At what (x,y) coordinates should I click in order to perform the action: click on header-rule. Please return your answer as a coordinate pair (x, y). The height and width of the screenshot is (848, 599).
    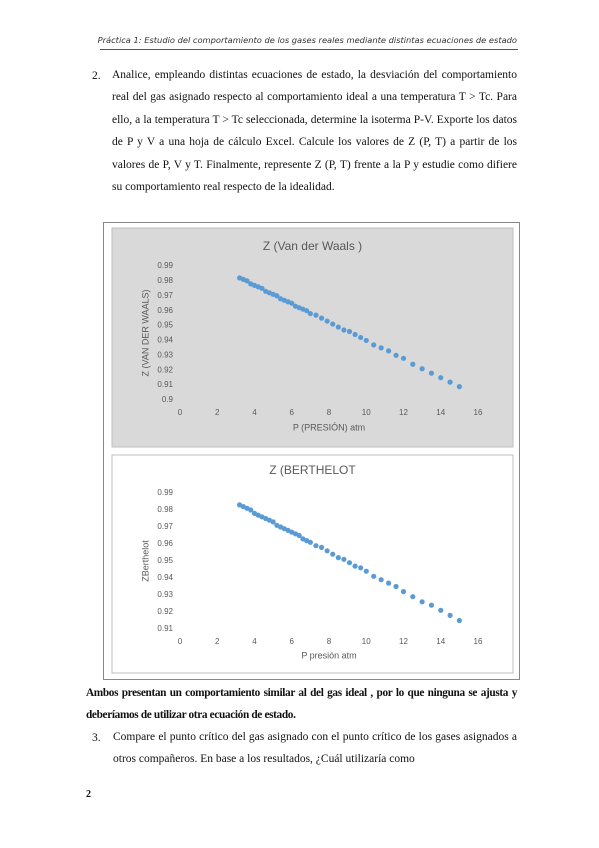
    Looking at the image, I should click on (309, 49).